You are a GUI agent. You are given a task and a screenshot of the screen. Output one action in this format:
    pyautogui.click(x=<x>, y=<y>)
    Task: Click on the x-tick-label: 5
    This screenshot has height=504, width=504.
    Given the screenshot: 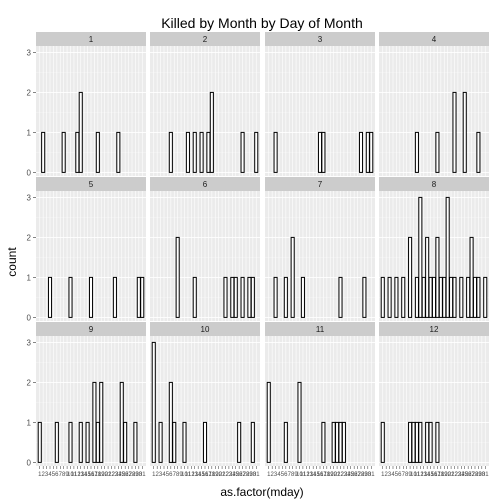 What is the action you would take?
    pyautogui.click(x=397, y=475)
    